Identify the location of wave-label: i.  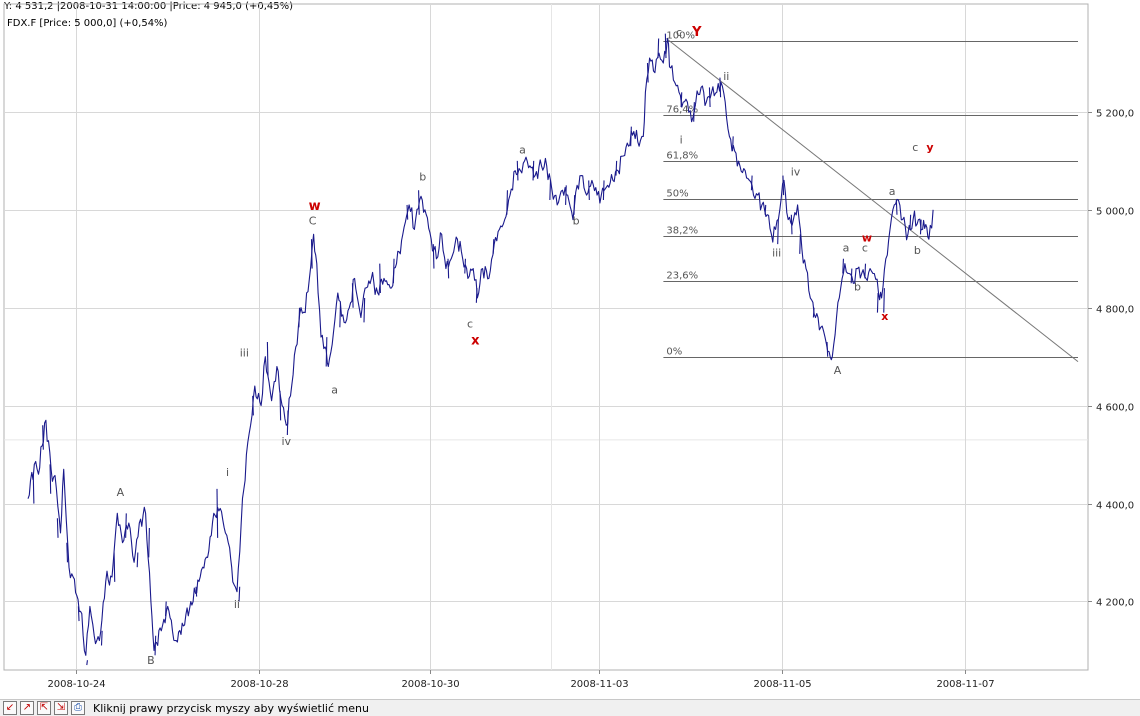
(227, 472).